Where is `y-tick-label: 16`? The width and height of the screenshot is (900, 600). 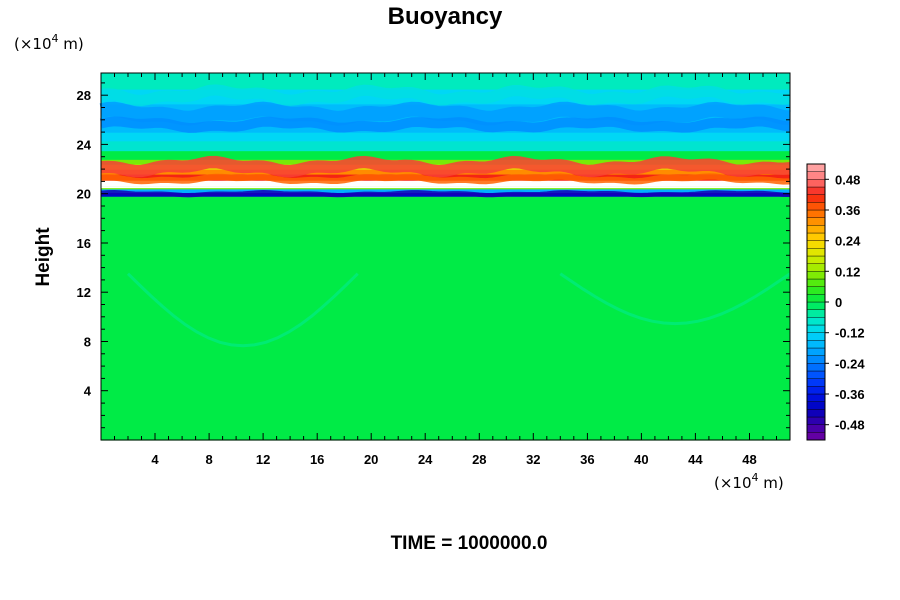
y-tick-label: 16 is located at coordinates (84, 243).